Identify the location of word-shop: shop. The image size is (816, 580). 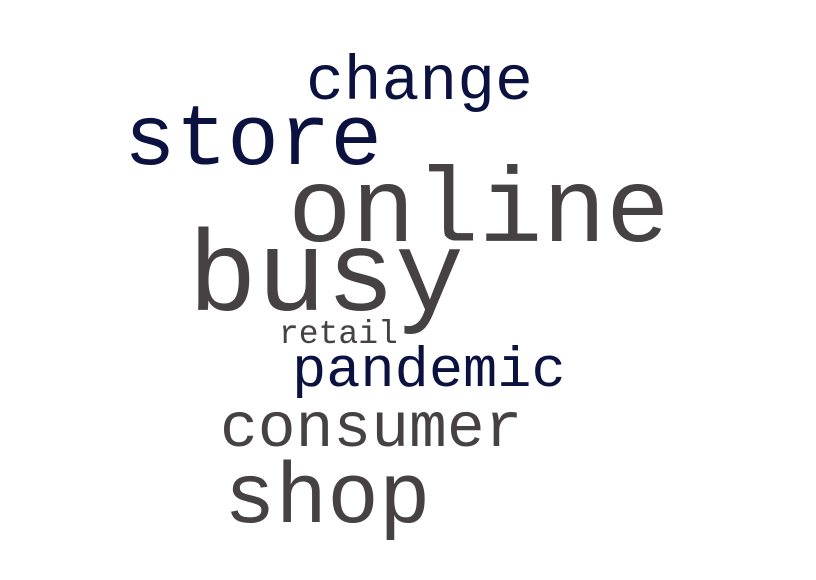
(327, 499).